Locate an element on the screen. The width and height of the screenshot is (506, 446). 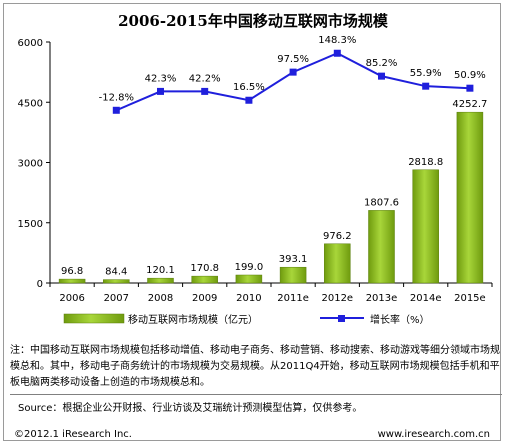
growth-value-label: 50.9% is located at coordinates (470, 75).